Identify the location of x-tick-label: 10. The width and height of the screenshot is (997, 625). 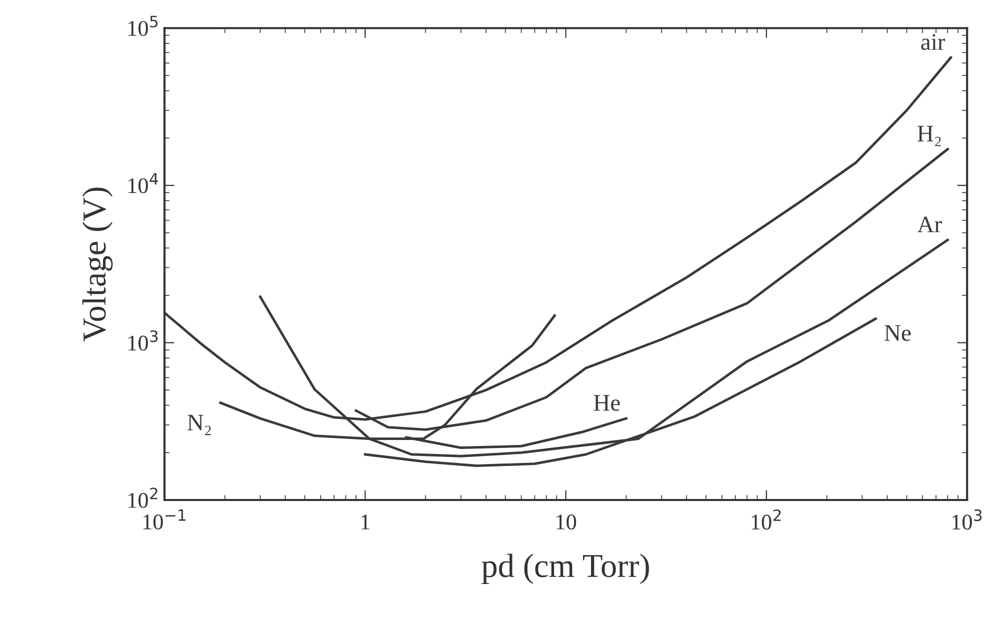
(566, 522).